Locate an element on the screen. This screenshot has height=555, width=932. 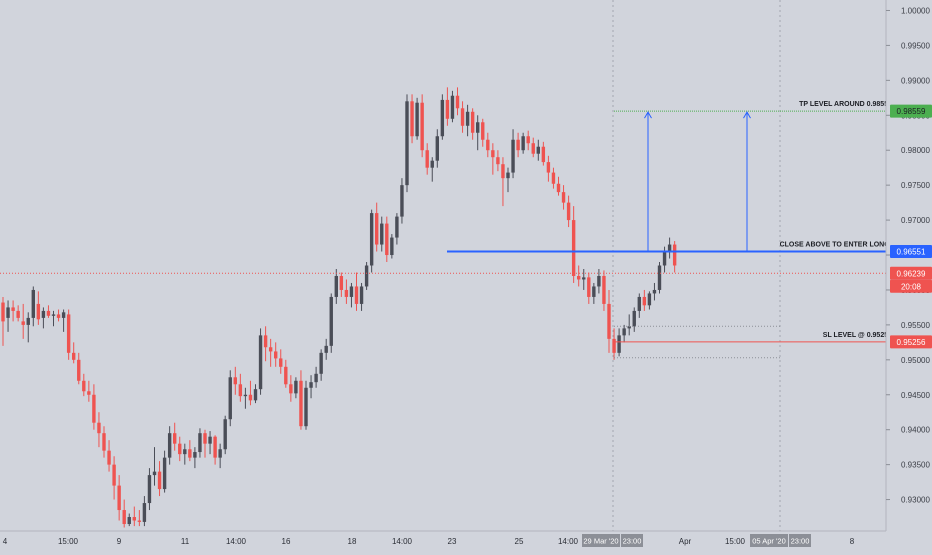
countdown-badge-text: 20:08 is located at coordinates (911, 286).